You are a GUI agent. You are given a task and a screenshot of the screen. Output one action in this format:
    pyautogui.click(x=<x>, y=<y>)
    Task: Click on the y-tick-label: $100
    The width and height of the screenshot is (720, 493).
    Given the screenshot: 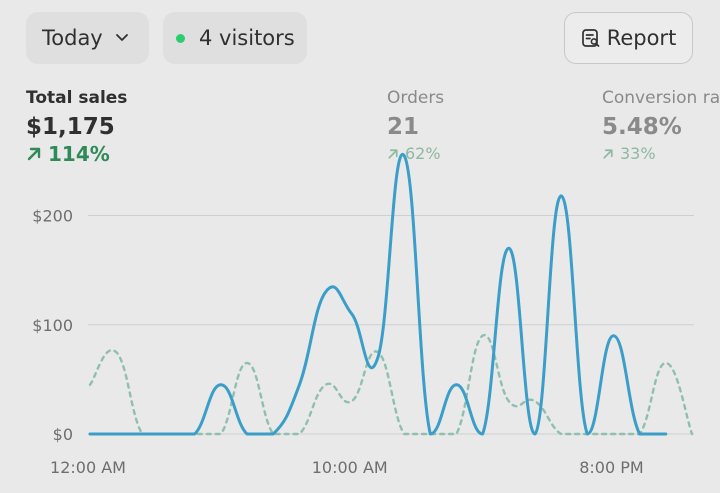 What is the action you would take?
    pyautogui.click(x=52, y=325)
    